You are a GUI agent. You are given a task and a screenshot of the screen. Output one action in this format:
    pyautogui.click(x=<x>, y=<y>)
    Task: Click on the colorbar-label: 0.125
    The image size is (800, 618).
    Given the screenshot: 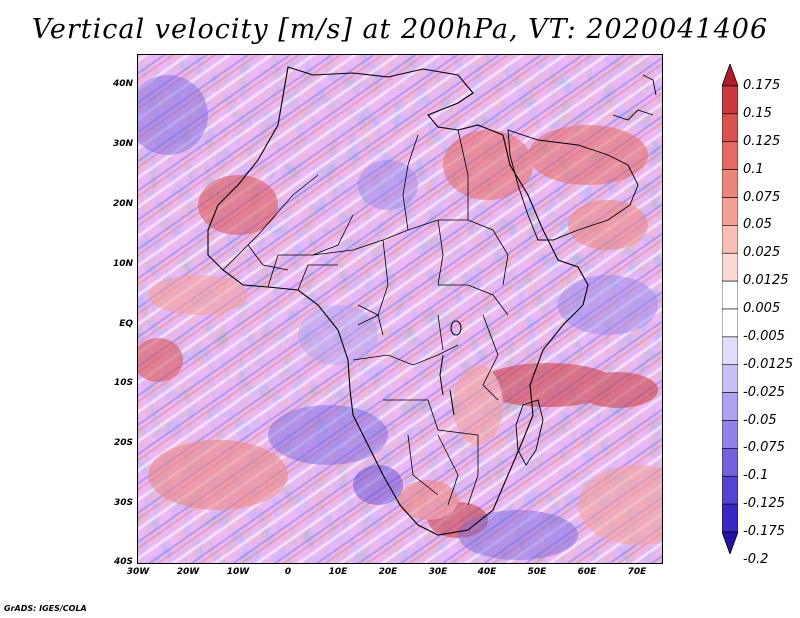 What is the action you would take?
    pyautogui.click(x=762, y=141)
    